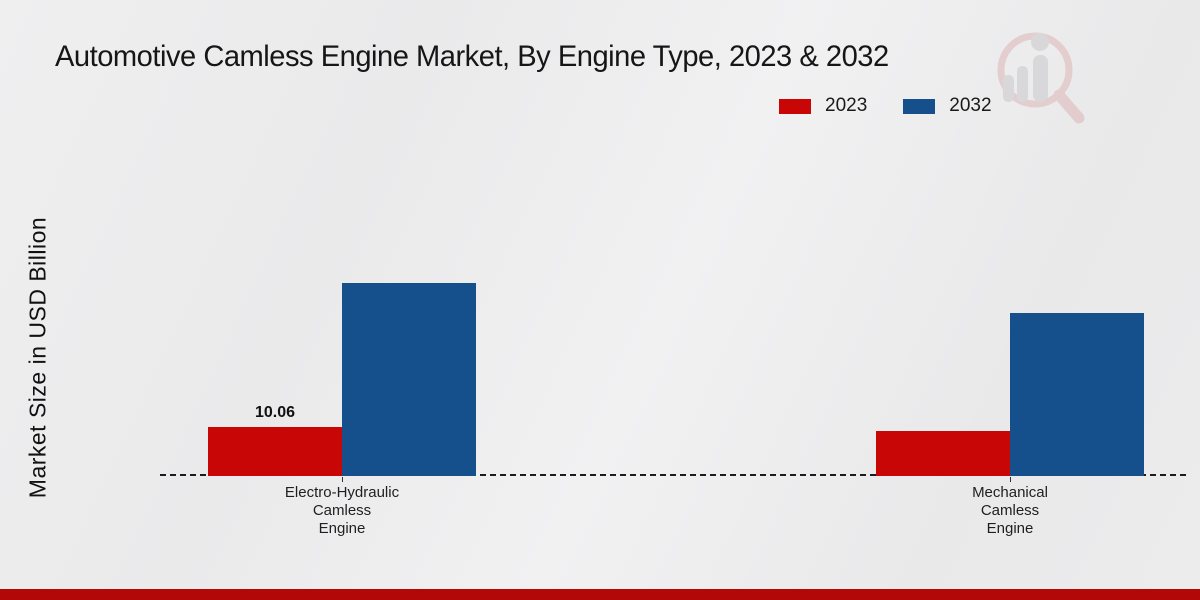  I want to click on y-axis-label: Market Size in USD Billion, so click(37, 357).